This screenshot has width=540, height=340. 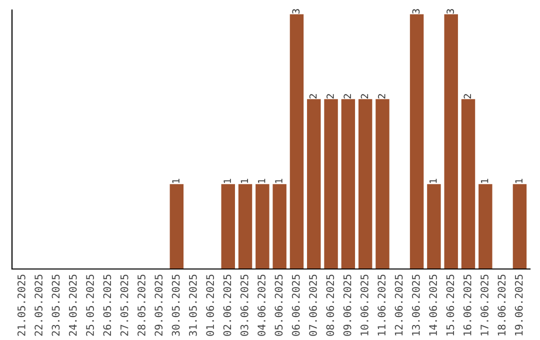 What do you see at coordinates (176, 305) in the screenshot?
I see `x-tick-label: 30.05.2025` at bounding box center [176, 305].